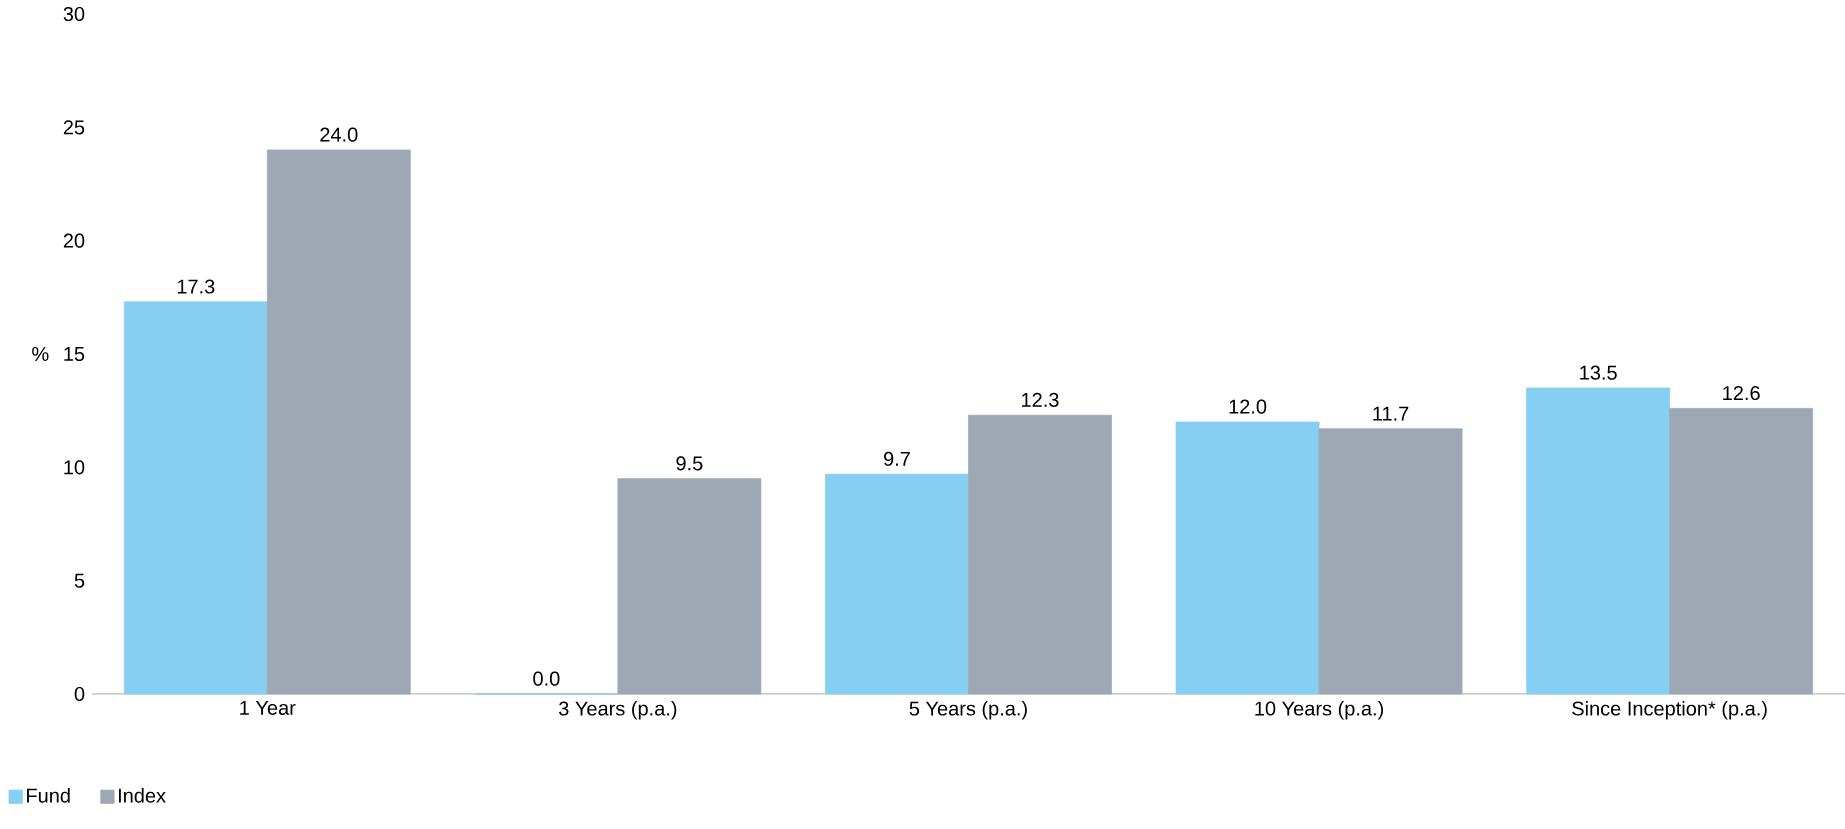  I want to click on x-tick-label: 10 Years (p.a.), so click(1319, 710).